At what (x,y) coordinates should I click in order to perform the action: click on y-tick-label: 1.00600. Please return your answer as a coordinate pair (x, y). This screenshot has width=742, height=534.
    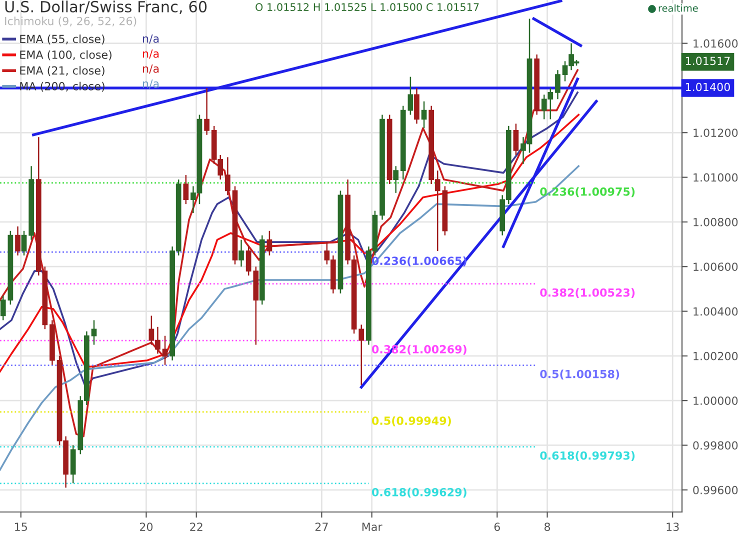
    Looking at the image, I should click on (716, 266).